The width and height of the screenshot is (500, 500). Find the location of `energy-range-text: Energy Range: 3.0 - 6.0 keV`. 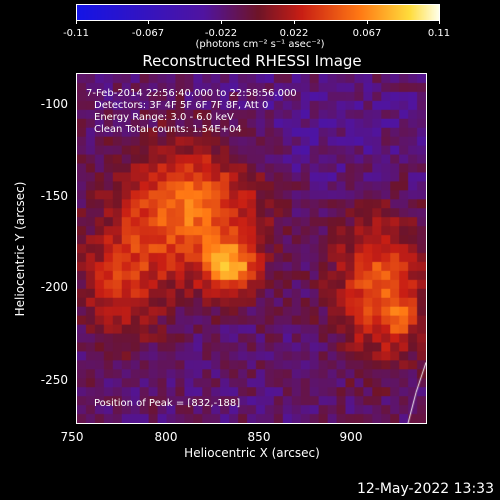

energy-range-text: Energy Range: 3.0 - 6.0 keV is located at coordinates (164, 117).